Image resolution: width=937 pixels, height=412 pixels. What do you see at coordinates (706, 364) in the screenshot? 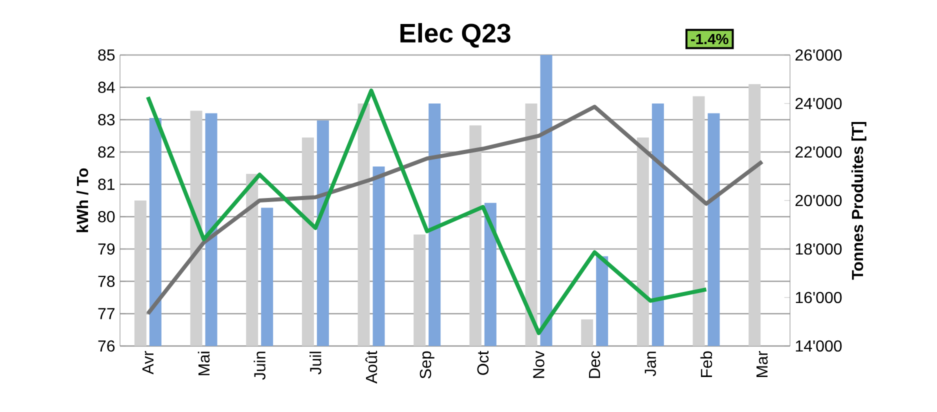
I see `x-tick-label: Feb` at bounding box center [706, 364].